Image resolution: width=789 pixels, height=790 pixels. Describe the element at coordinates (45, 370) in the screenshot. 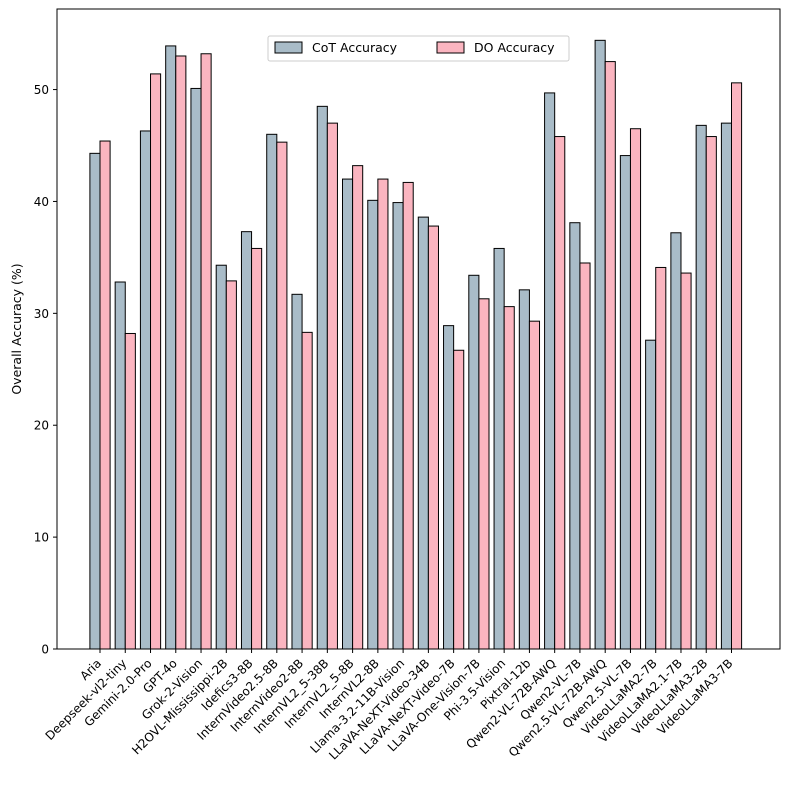

I see `y-axis: 0 10 20 30 40 50` at that location.